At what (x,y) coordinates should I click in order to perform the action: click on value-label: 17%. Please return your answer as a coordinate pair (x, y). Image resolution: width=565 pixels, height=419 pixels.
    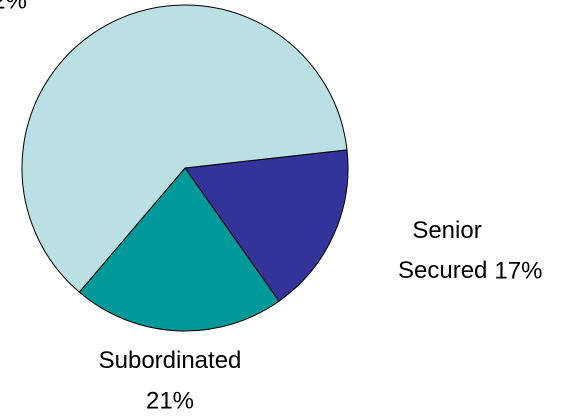
    Looking at the image, I should click on (518, 270).